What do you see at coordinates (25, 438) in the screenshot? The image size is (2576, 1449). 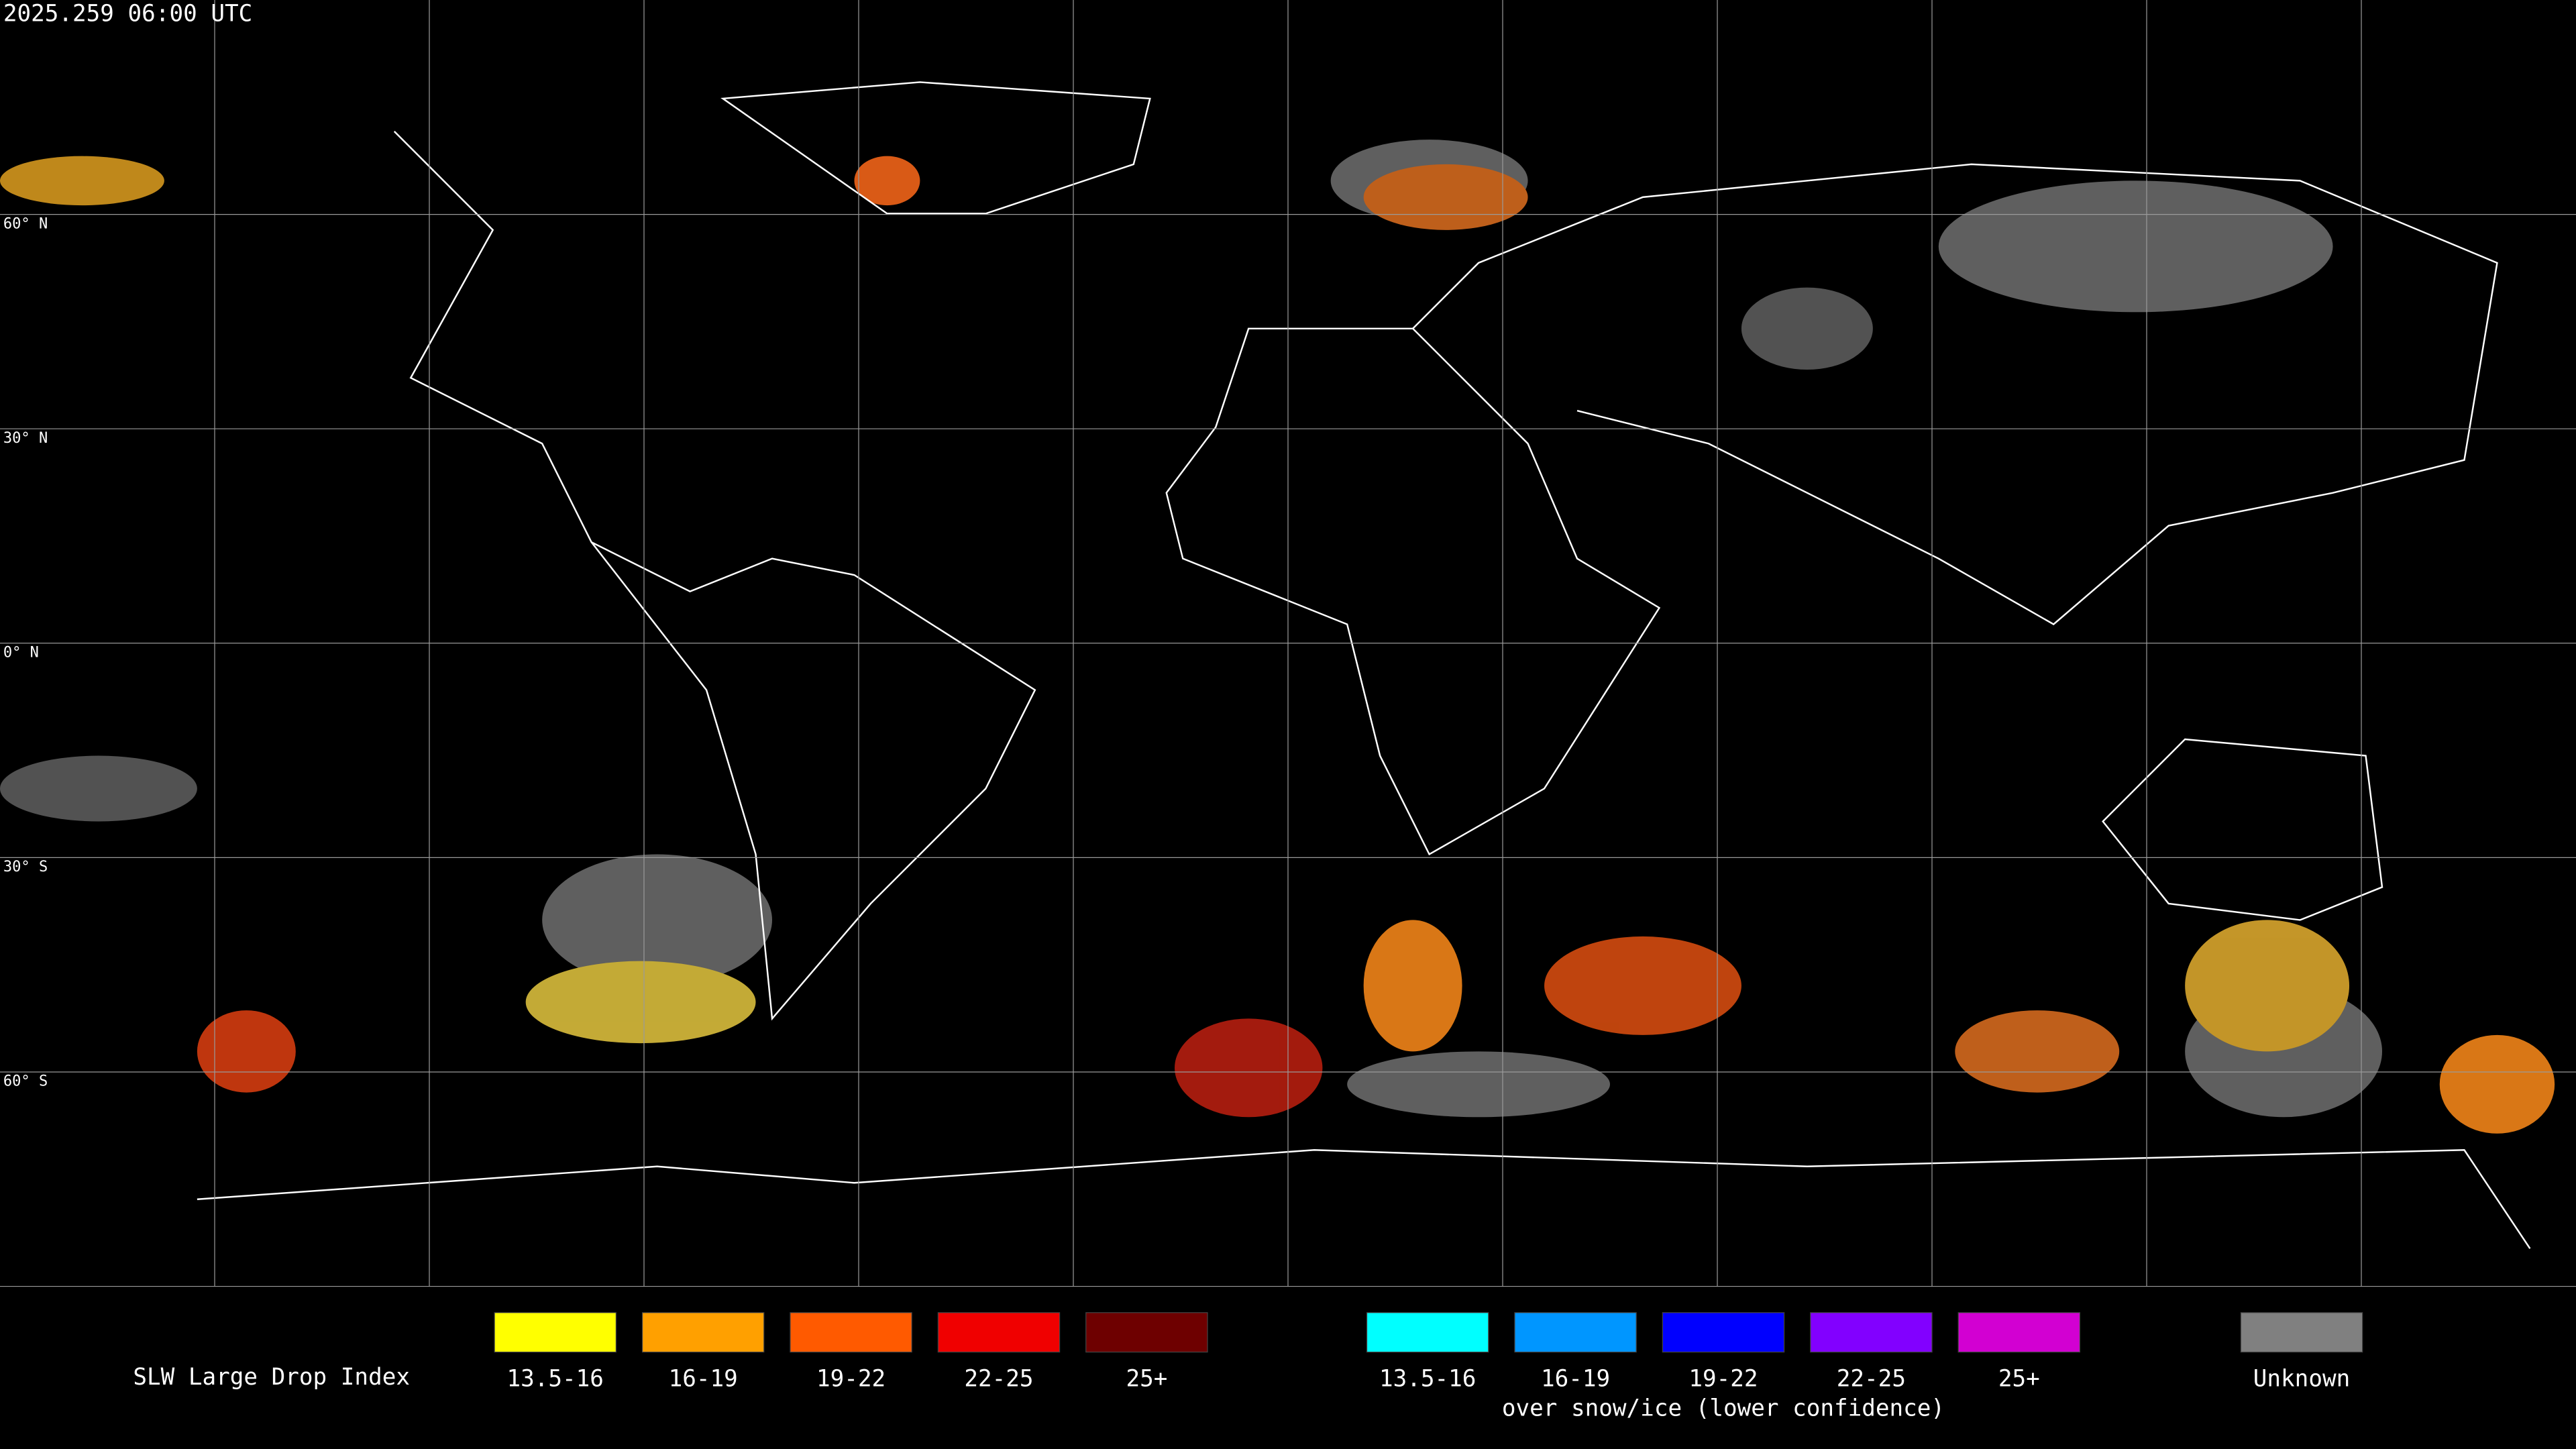 I see `latitude-label: 30° N` at bounding box center [25, 438].